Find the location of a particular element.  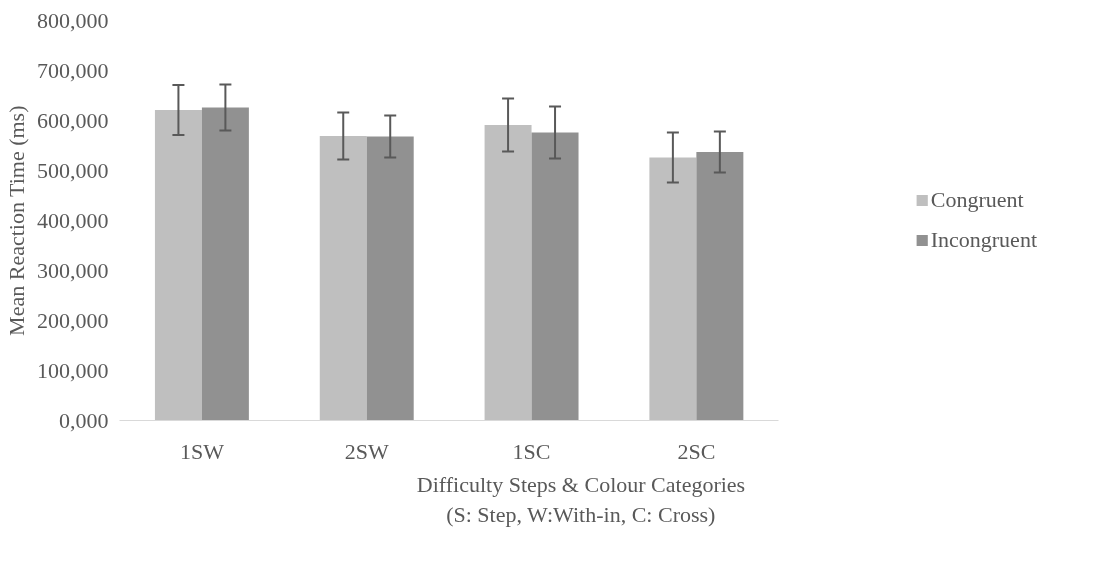

x-tick-label: 2SW is located at coordinates (366, 451).